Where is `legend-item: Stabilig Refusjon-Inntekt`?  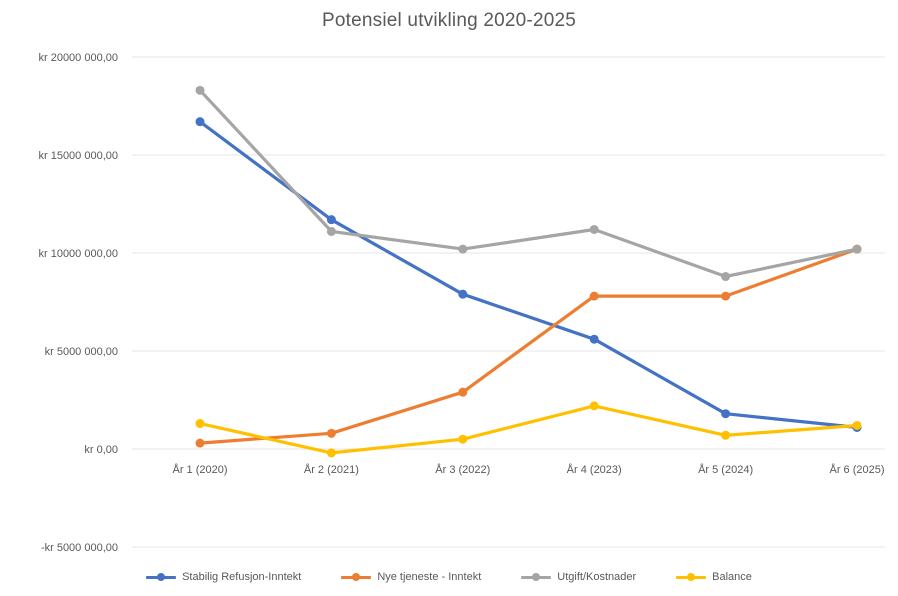
legend-item: Stabilig Refusjon-Inntekt is located at coordinates (223, 577).